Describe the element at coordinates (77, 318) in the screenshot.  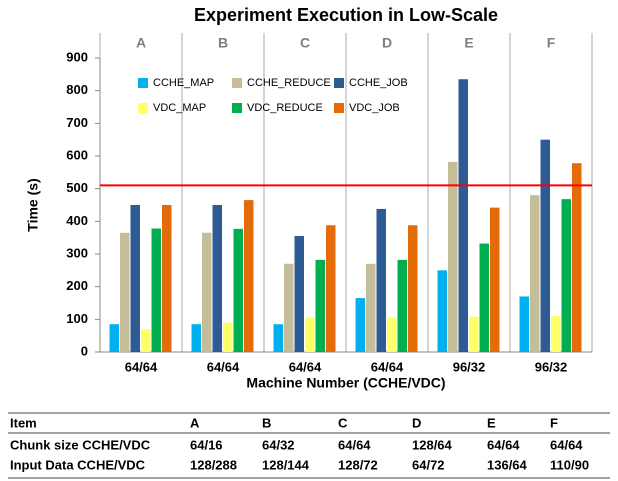
I see `y-tick-label: 100` at that location.